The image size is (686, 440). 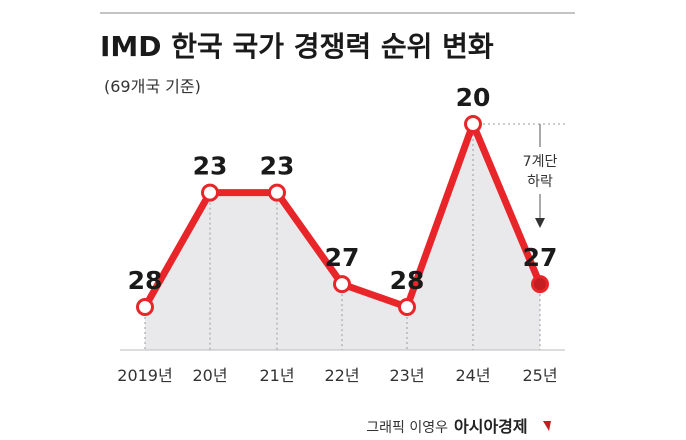 What do you see at coordinates (297, 46) in the screenshot?
I see `chart-title: IMD 한국 국가 경쟁력 순위 변화` at bounding box center [297, 46].